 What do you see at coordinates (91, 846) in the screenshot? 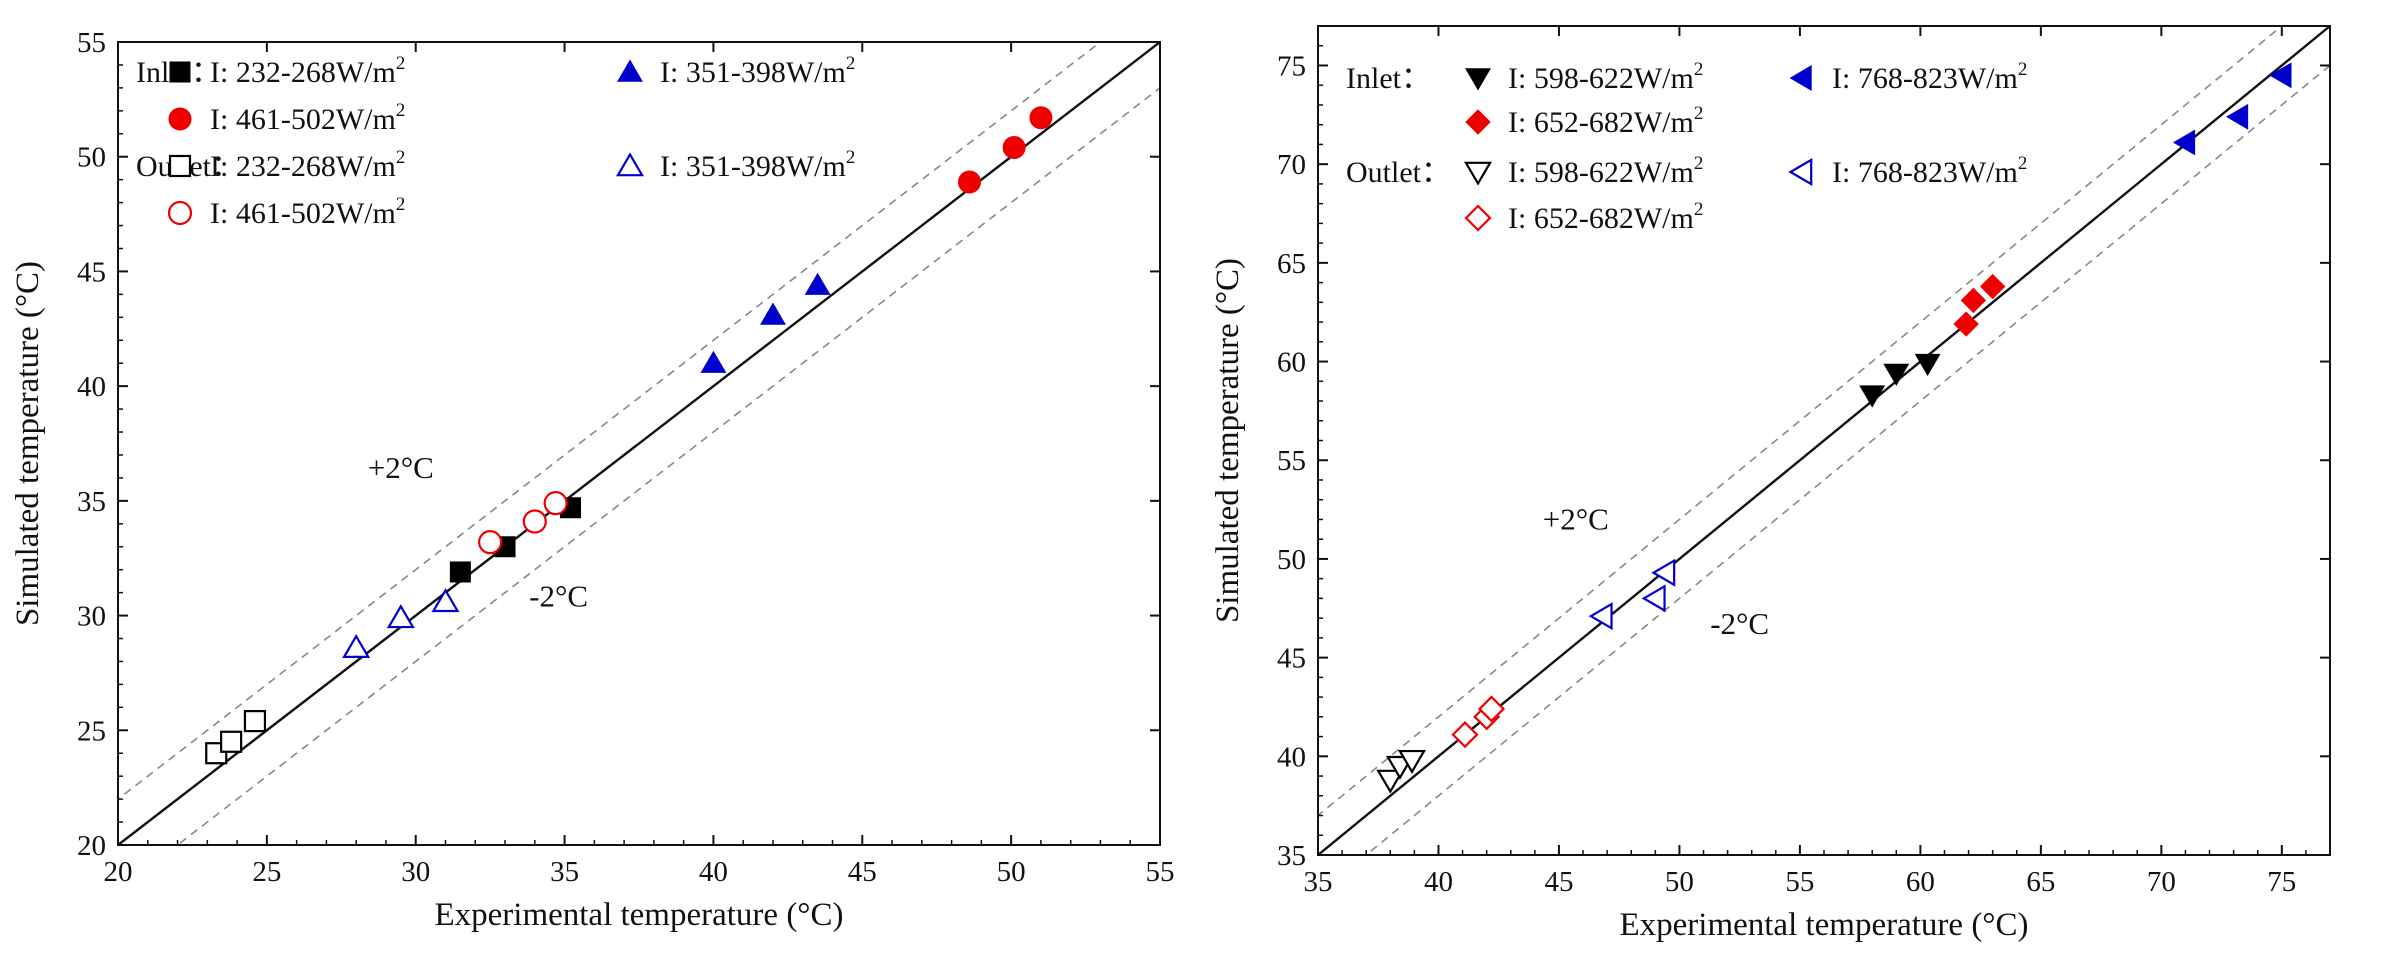
I see `y-tick-label: 20` at bounding box center [91, 846].